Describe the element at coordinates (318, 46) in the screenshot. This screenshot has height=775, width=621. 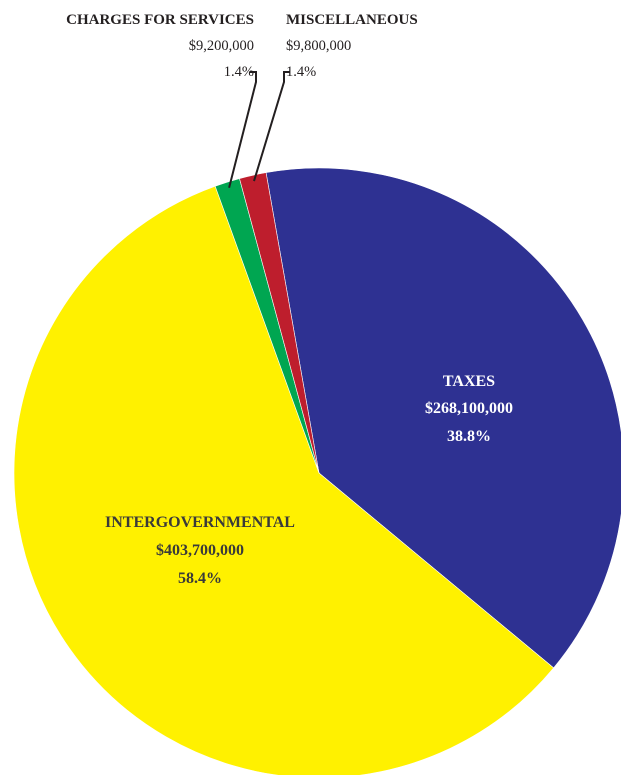
I see `slice-value-miscellaneous: $9,800,000` at that location.